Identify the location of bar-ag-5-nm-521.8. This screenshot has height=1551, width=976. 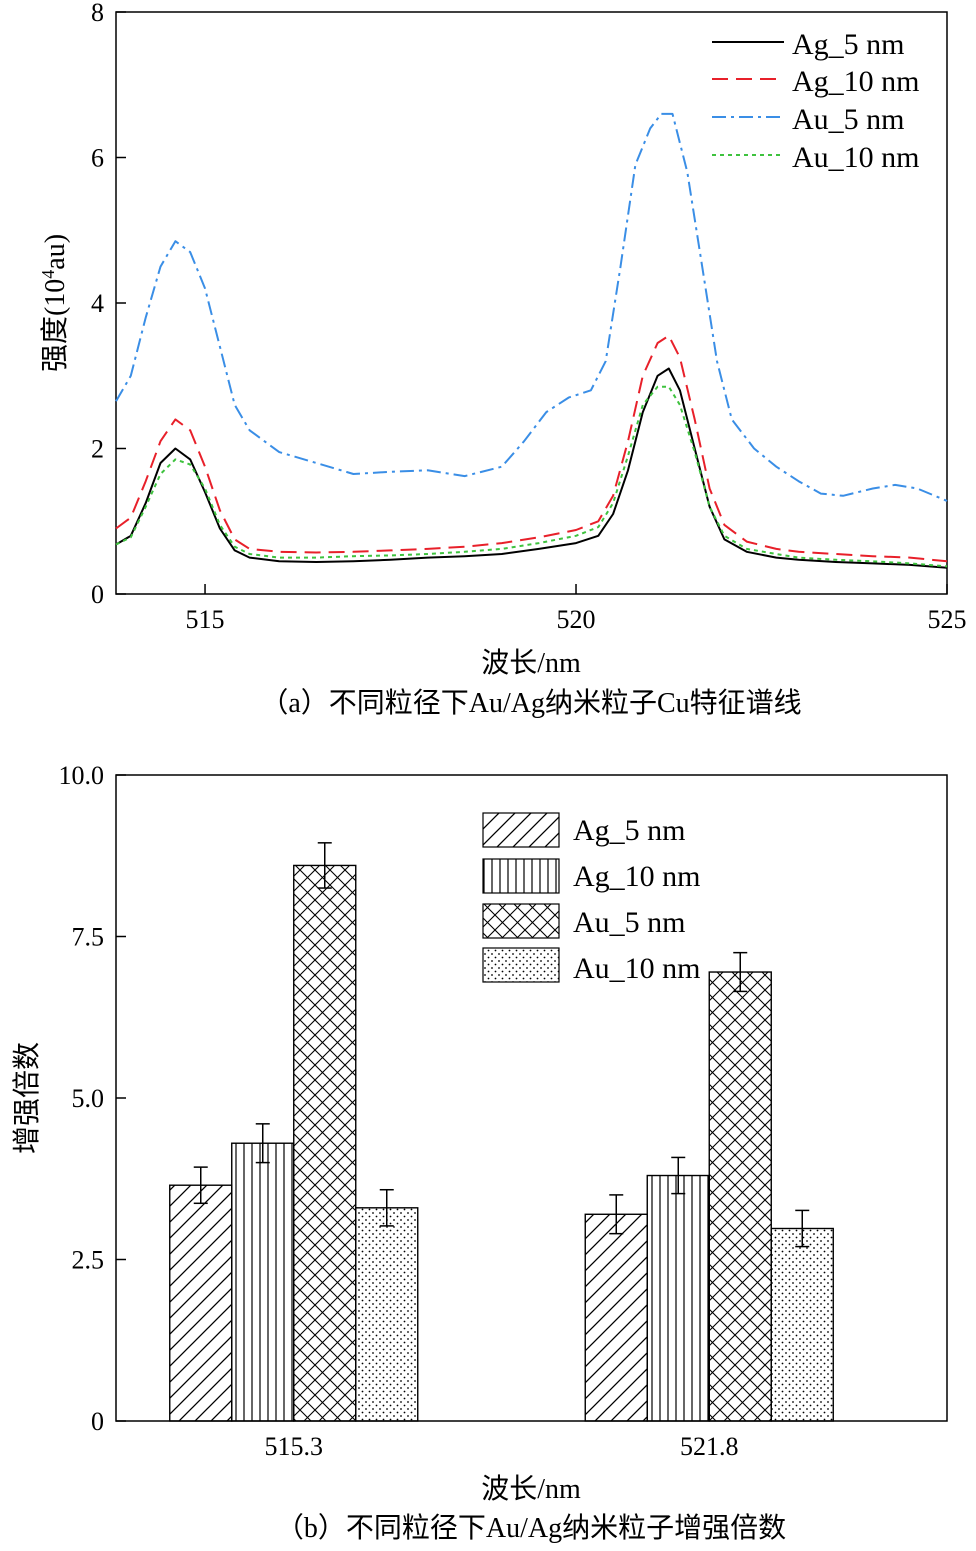
(616, 1317).